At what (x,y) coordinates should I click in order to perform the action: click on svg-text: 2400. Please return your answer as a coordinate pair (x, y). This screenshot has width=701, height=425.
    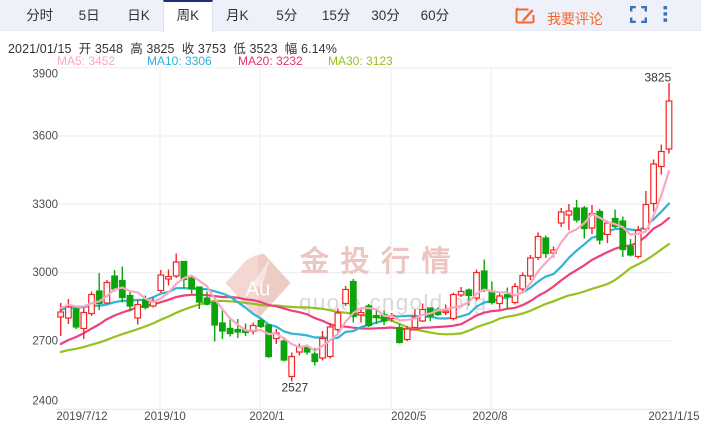
    Looking at the image, I should click on (45, 402).